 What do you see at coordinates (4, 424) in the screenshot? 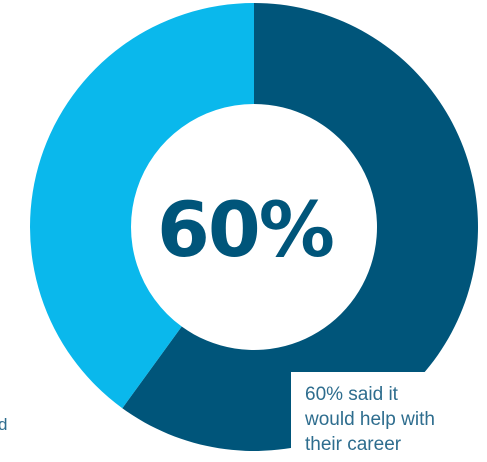
I see `left-caption-fragment: d` at bounding box center [4, 424].